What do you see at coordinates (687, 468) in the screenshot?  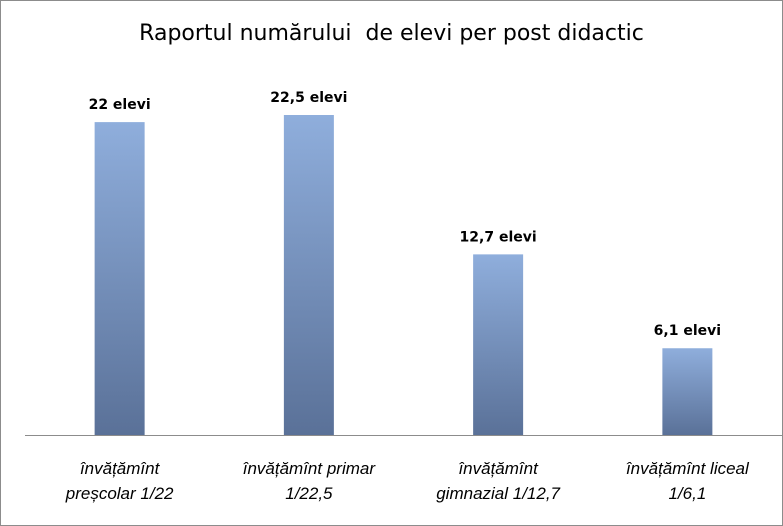 I see `category-label-line: învățămînt liceal` at bounding box center [687, 468].